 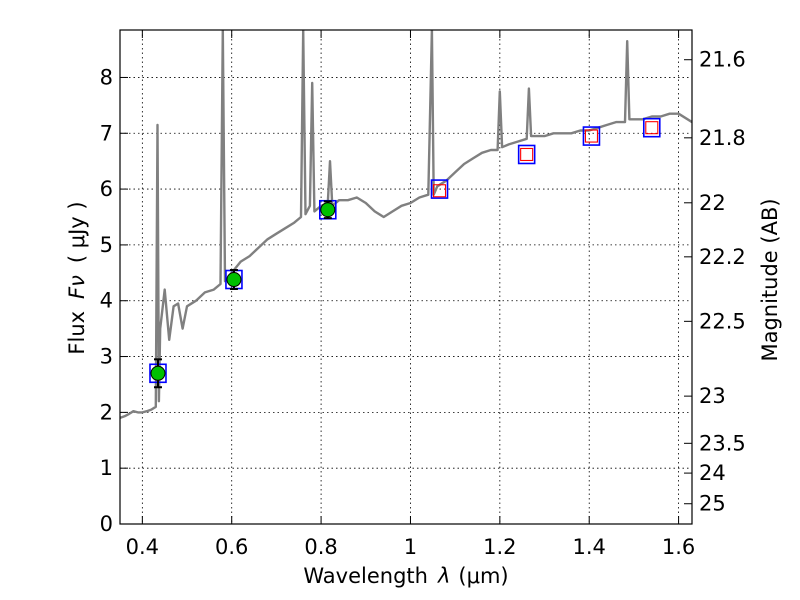 What do you see at coordinates (483, 576) in the screenshot?
I see `x-axis-title-units: (μm)` at bounding box center [483, 576].